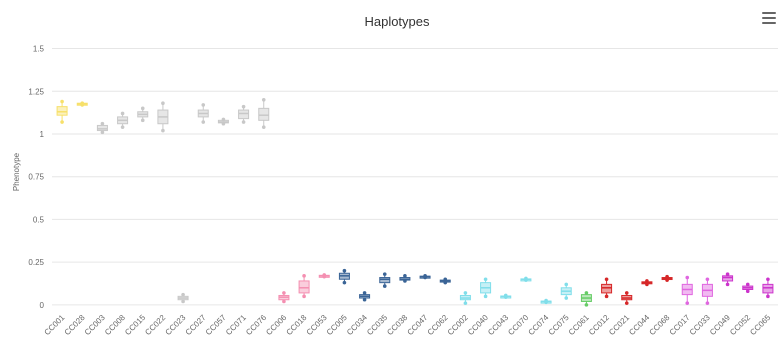 The height and width of the screenshot is (337, 784). What do you see at coordinates (75, 325) in the screenshot?
I see `x-tick-label: CC028` at bounding box center [75, 325].